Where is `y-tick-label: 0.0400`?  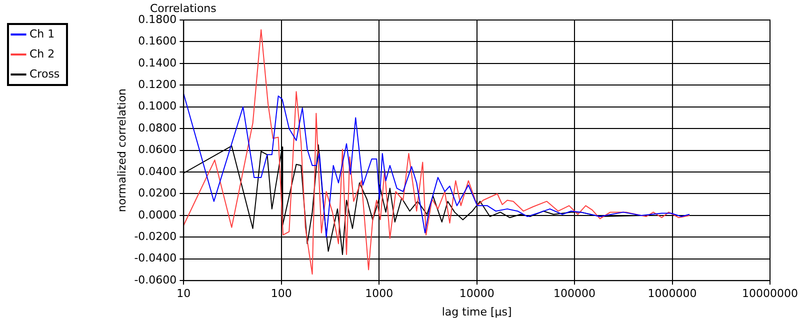
y-tick-label: 0.0400 is located at coordinates (157, 171).